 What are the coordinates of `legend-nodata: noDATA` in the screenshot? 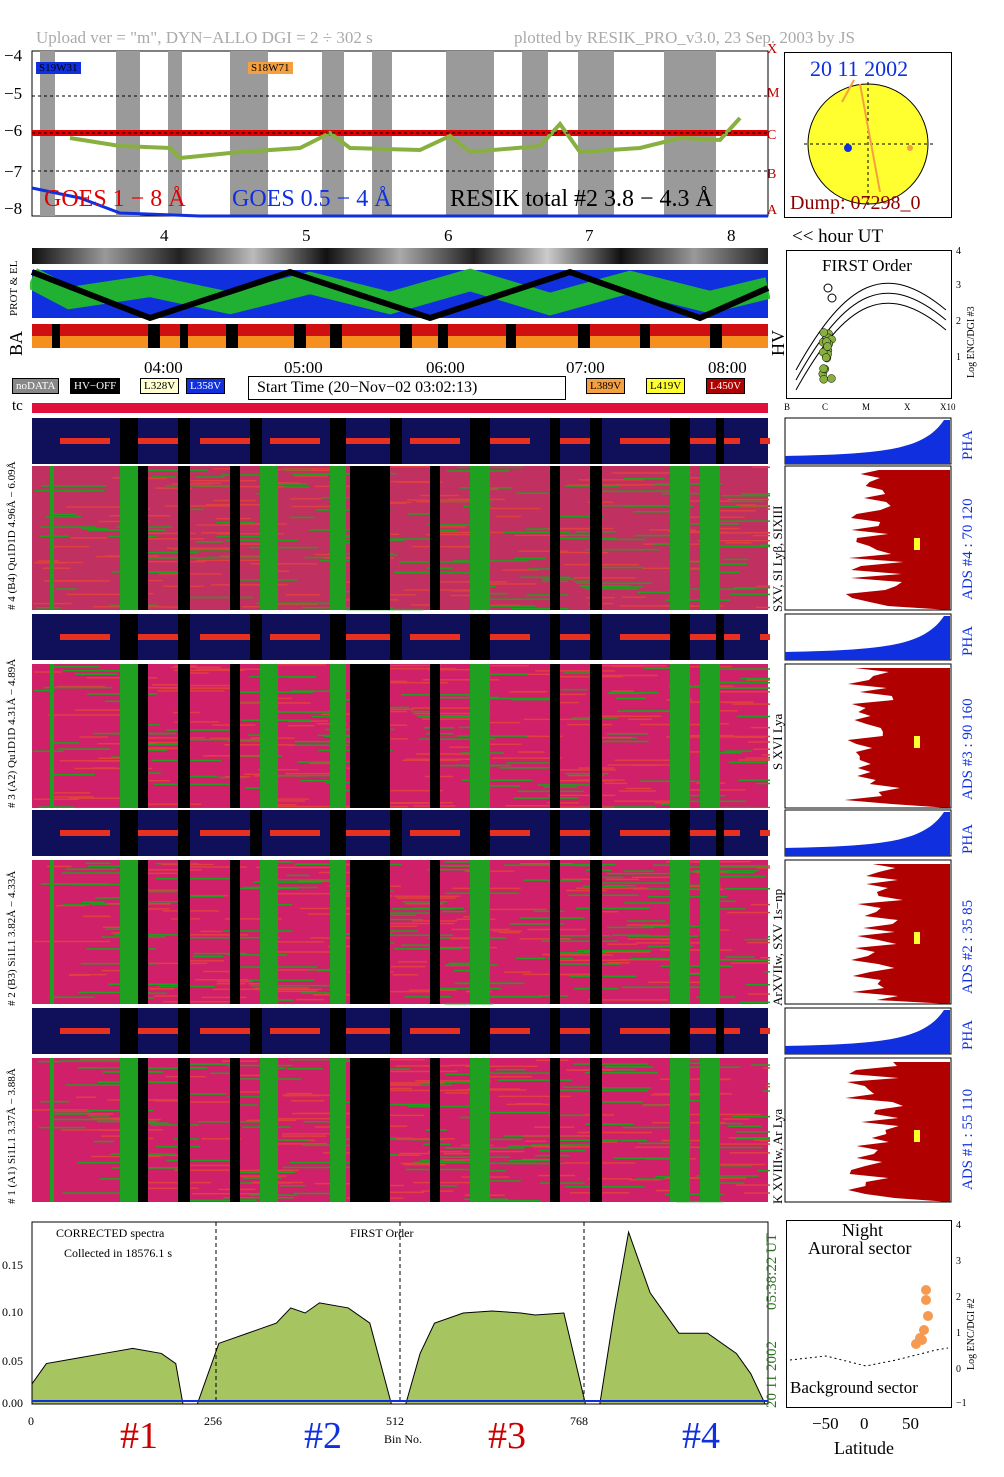 It's located at (36, 386).